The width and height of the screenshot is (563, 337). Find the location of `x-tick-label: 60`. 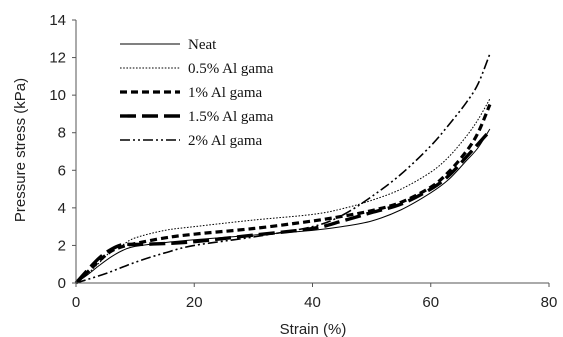

x-tick-label: 60 is located at coordinates (430, 302).